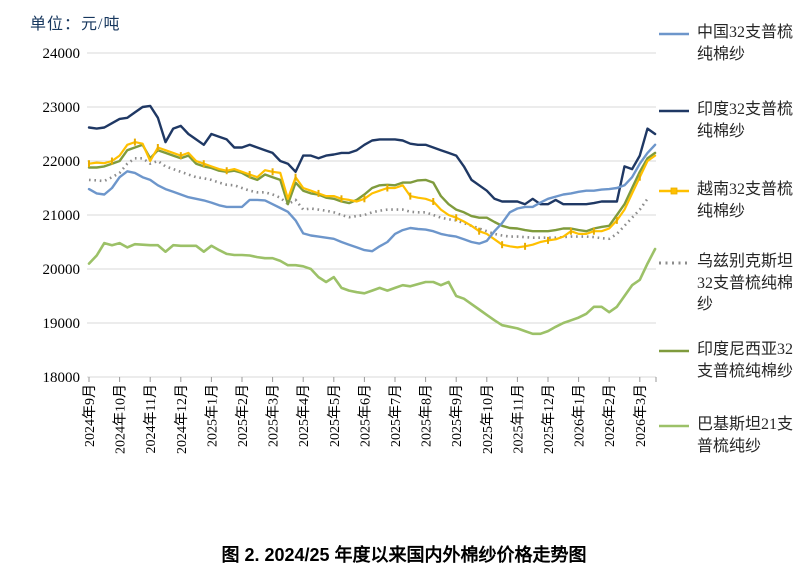 The width and height of the screenshot is (808, 577). I want to click on series-line-china-32s, so click(372, 198).